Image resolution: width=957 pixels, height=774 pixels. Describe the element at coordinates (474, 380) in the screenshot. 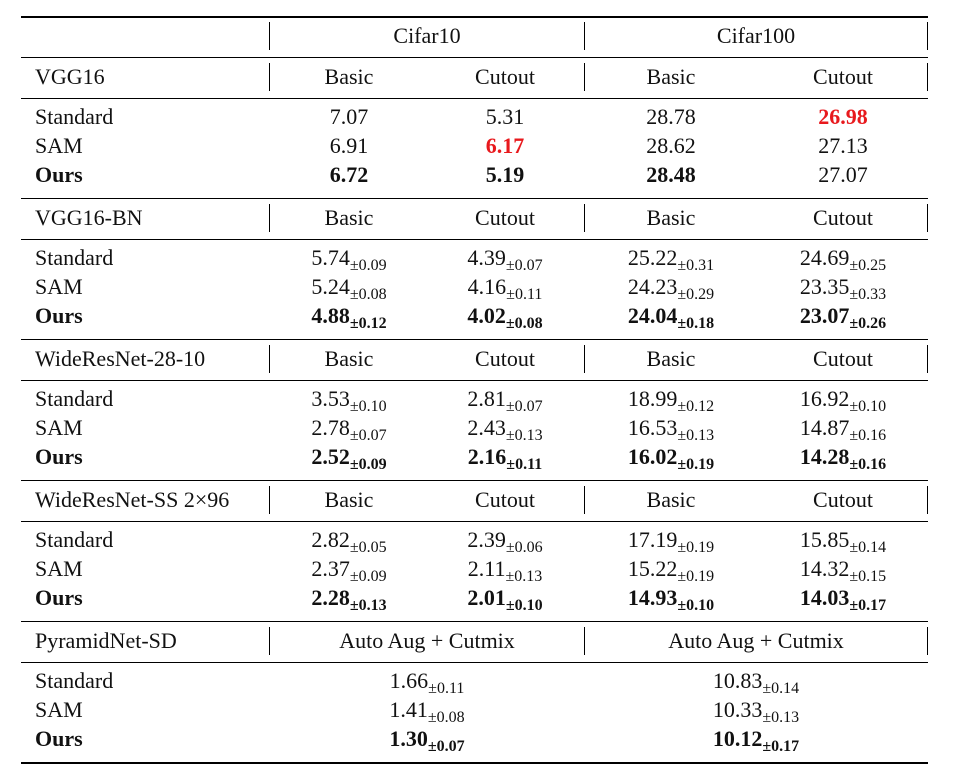

I see `section-rule` at that location.